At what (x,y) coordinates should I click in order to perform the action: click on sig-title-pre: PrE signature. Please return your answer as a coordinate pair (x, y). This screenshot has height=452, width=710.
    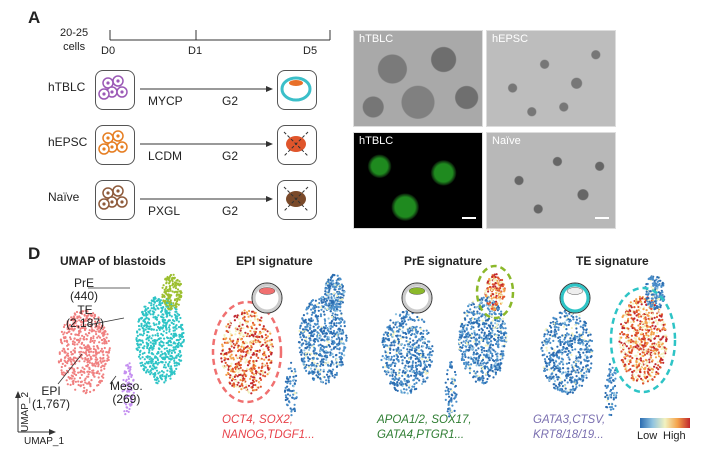
    Looking at the image, I should click on (443, 261).